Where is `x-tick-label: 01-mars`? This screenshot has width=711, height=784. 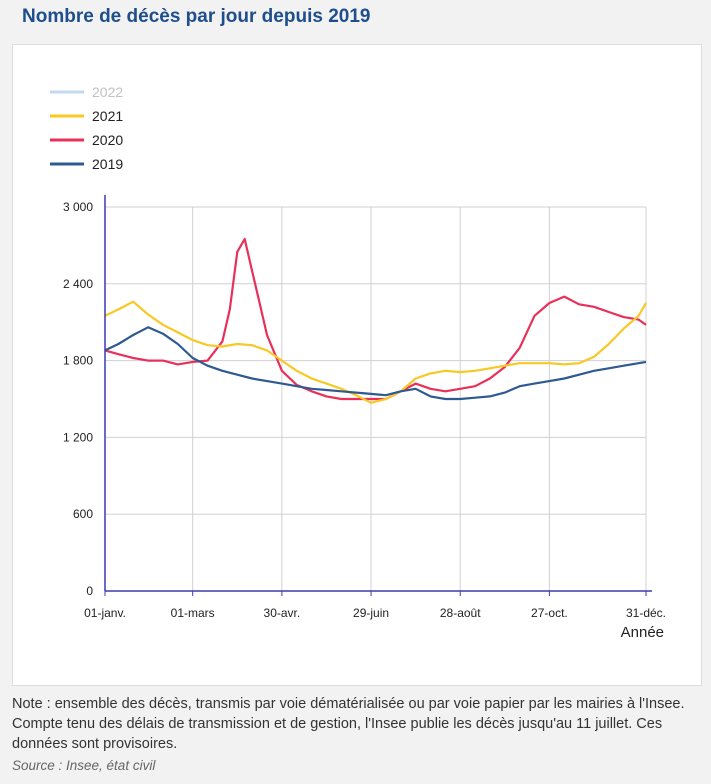
x-tick-label: 01-mars is located at coordinates (193, 613).